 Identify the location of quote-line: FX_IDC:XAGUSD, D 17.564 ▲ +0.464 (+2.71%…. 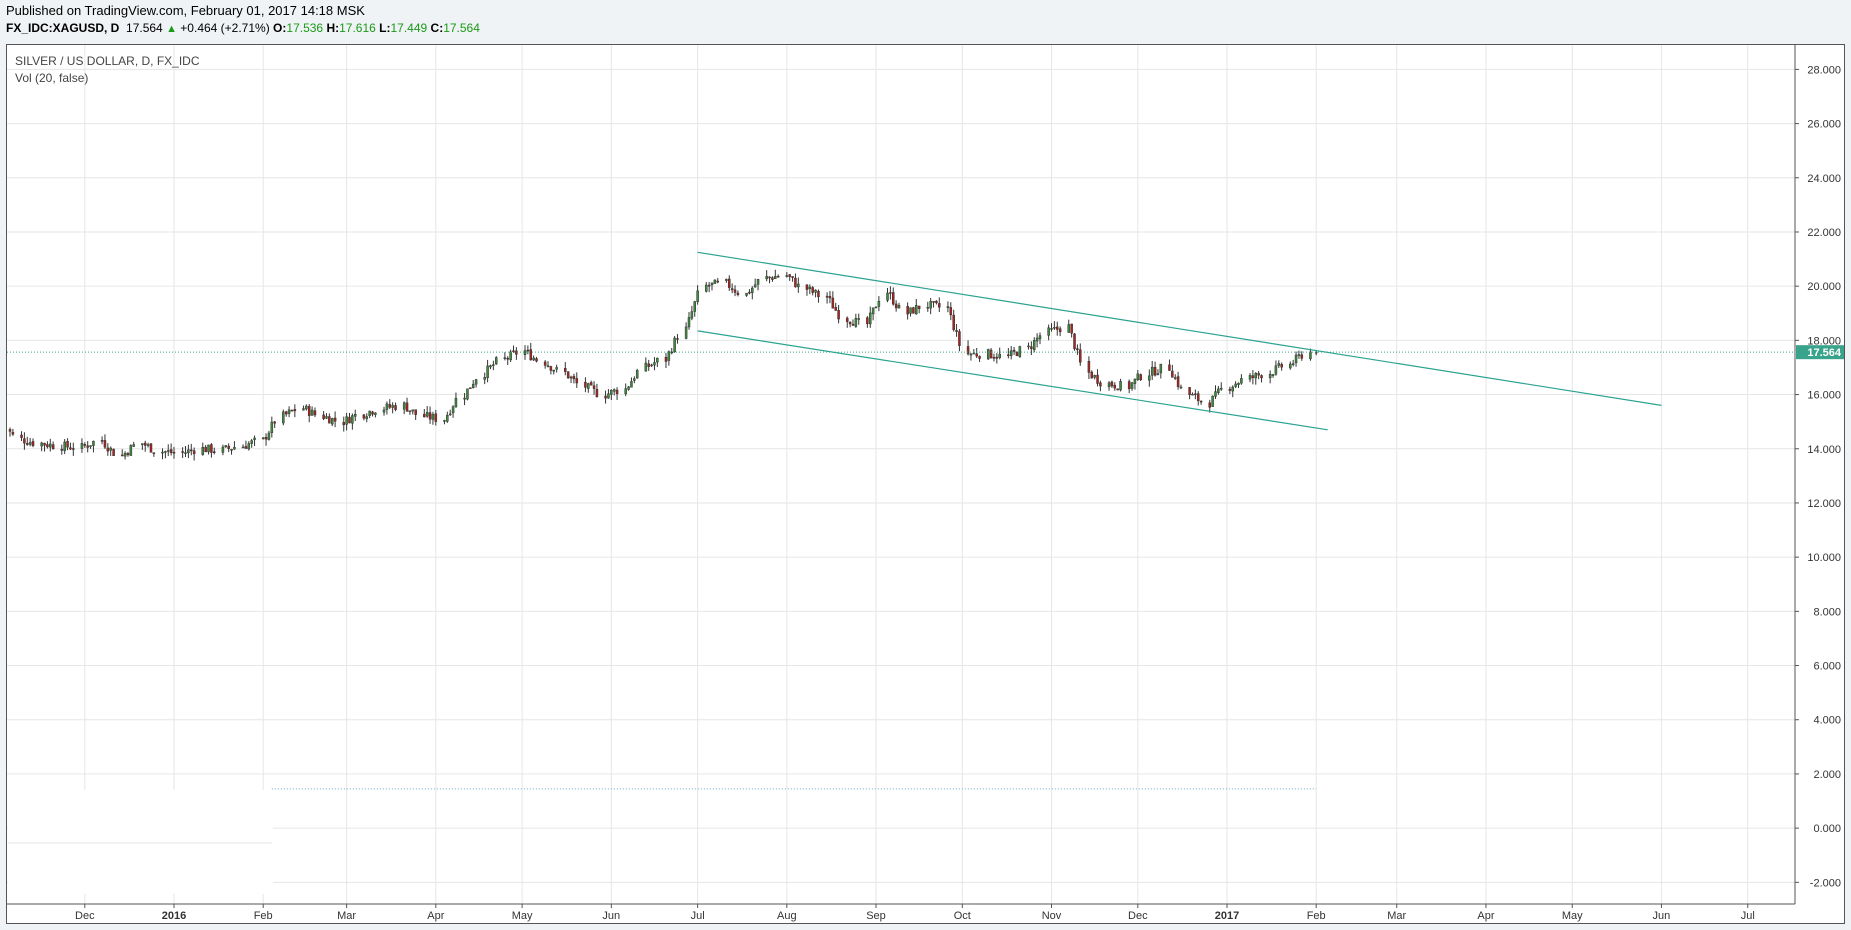
(243, 28).